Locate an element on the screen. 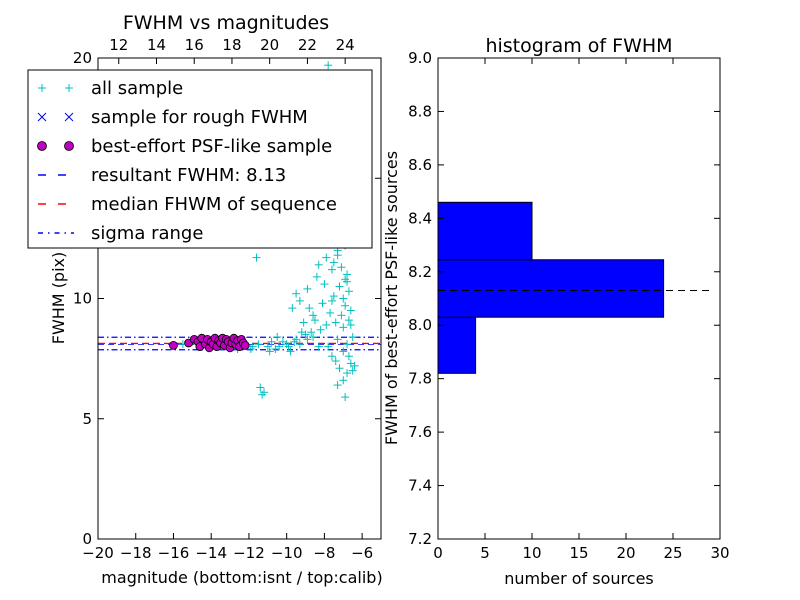 The width and height of the screenshot is (800, 600). legend-label: sigma range is located at coordinates (147, 233).